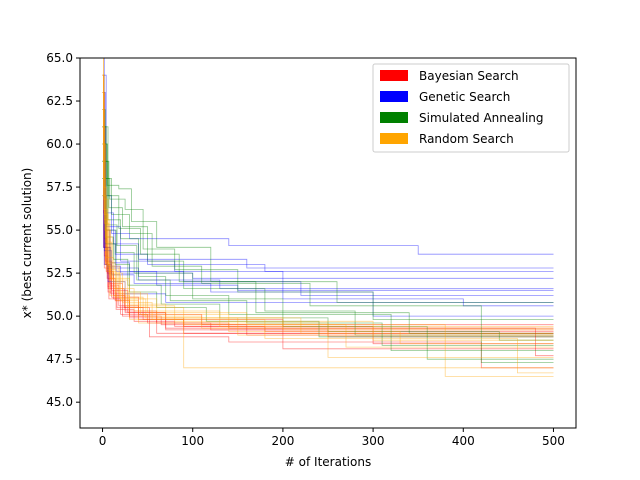  What do you see at coordinates (282, 441) in the screenshot?
I see `x-tick-label: 200` at bounding box center [282, 441].